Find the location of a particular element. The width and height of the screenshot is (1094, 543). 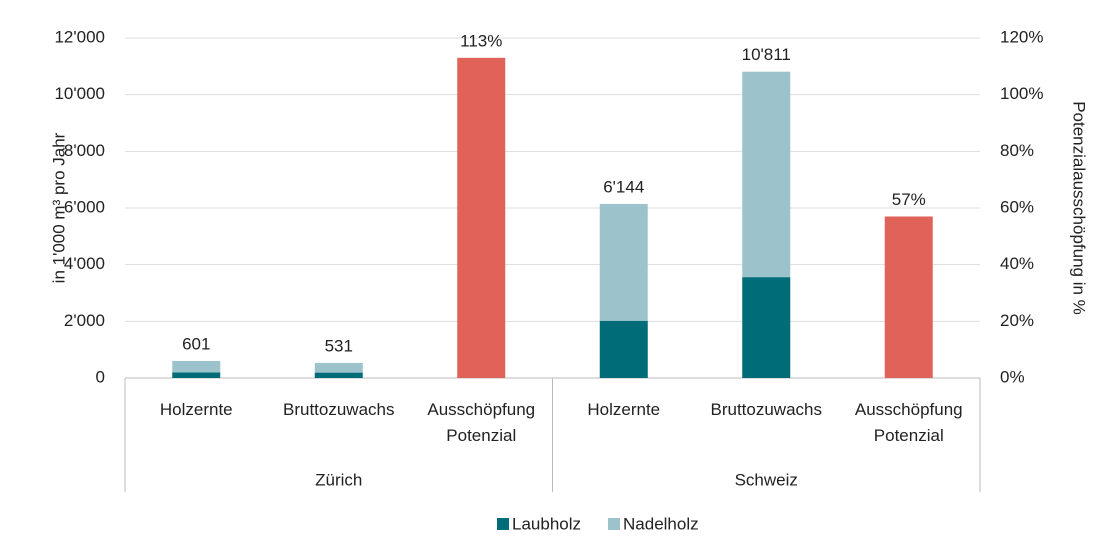

y2-axis-label: Potenzialausschöpfung in % is located at coordinates (1079, 208).